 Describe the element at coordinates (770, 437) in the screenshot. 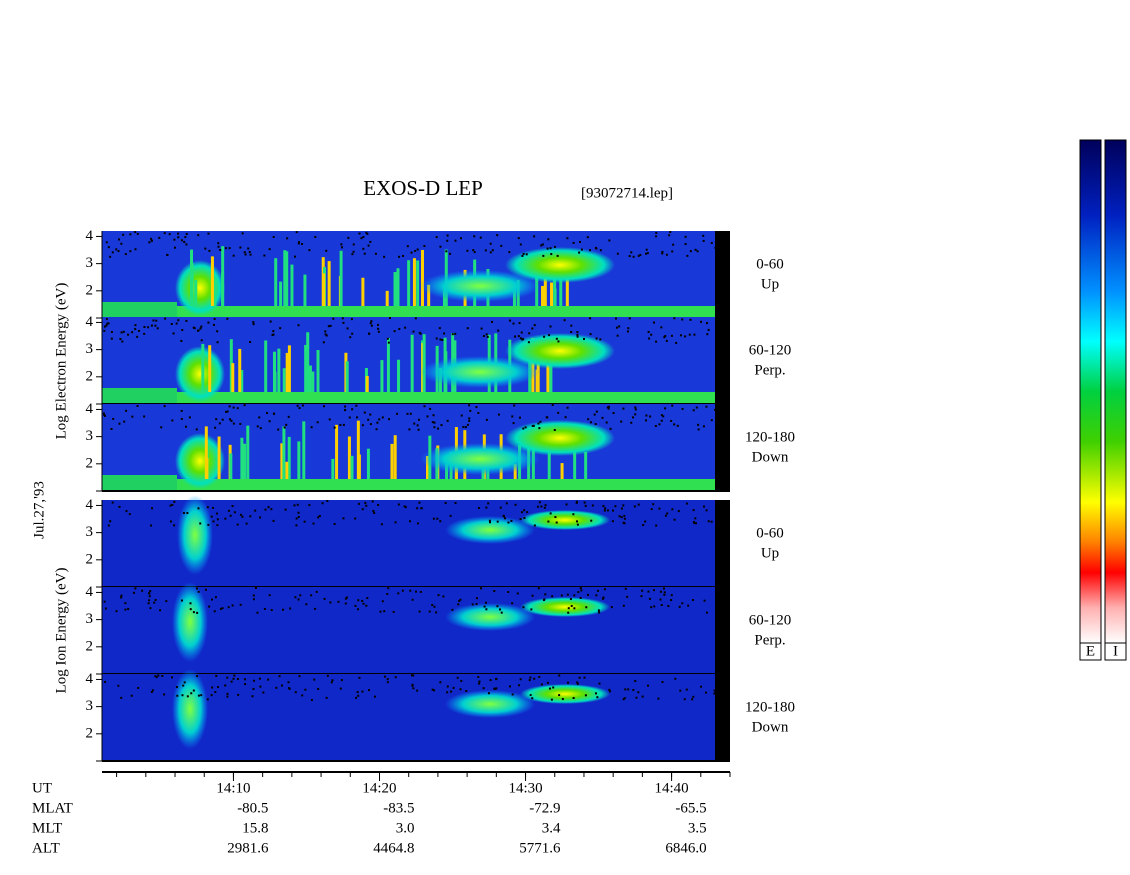

I see `pitch-angle: 120-180` at that location.